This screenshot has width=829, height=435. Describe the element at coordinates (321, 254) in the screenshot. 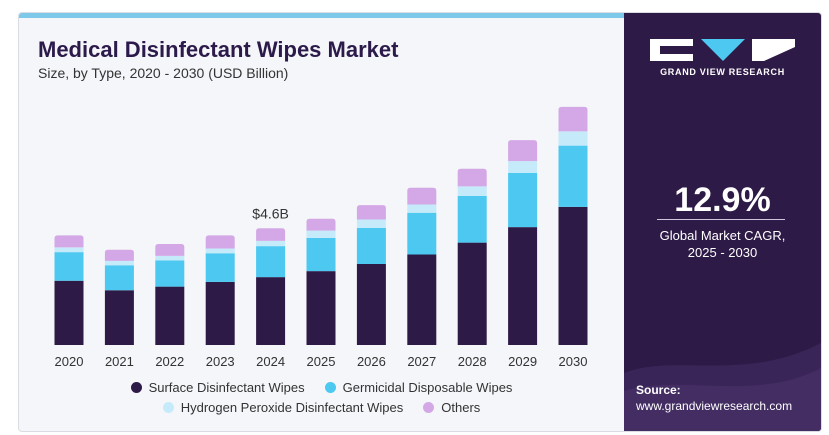

I see `bar-segment-2025-germicidal-disposable-wipes` at that location.